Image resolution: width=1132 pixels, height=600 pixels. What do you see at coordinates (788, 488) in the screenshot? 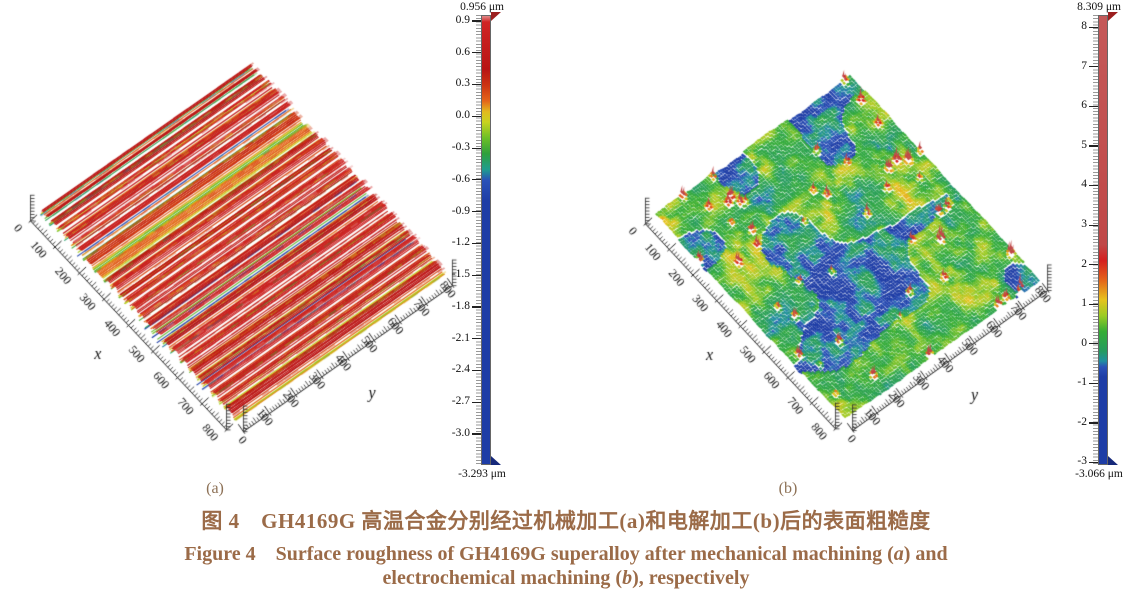
I see `panel-b-letter: (b)` at bounding box center [788, 488].